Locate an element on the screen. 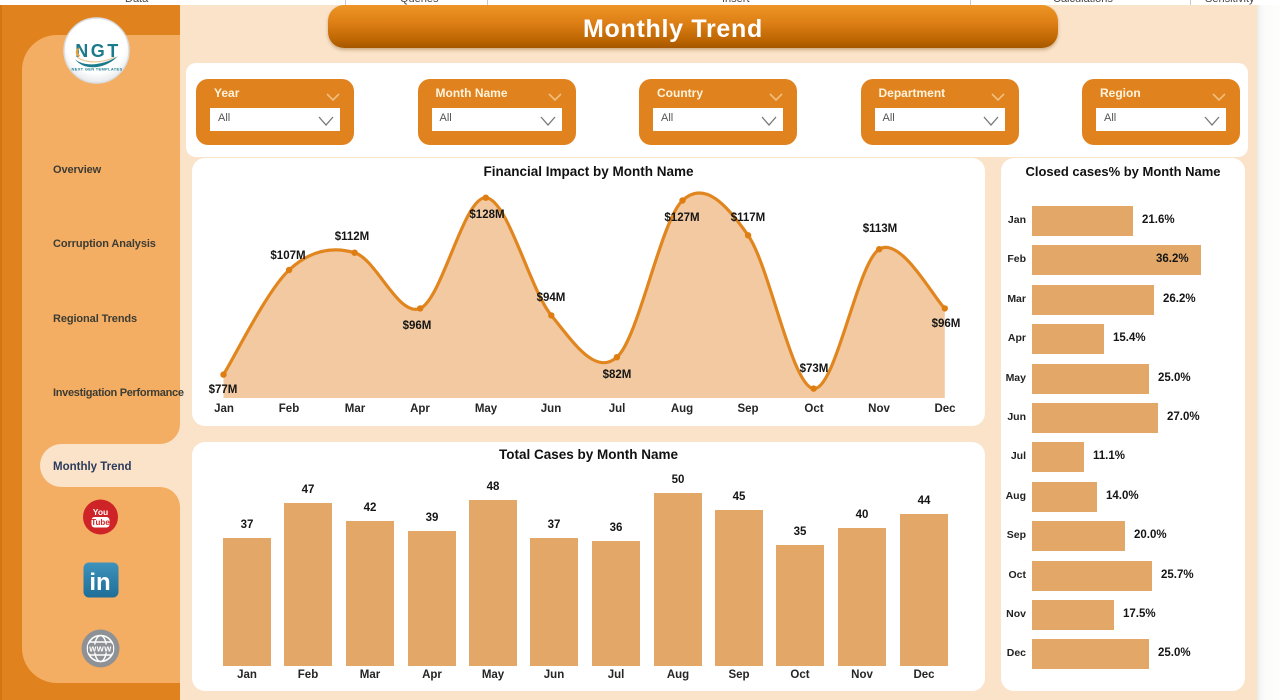 The height and width of the screenshot is (700, 1280). svg-text: NEXT GEN TEMPLATES is located at coordinates (97, 69).